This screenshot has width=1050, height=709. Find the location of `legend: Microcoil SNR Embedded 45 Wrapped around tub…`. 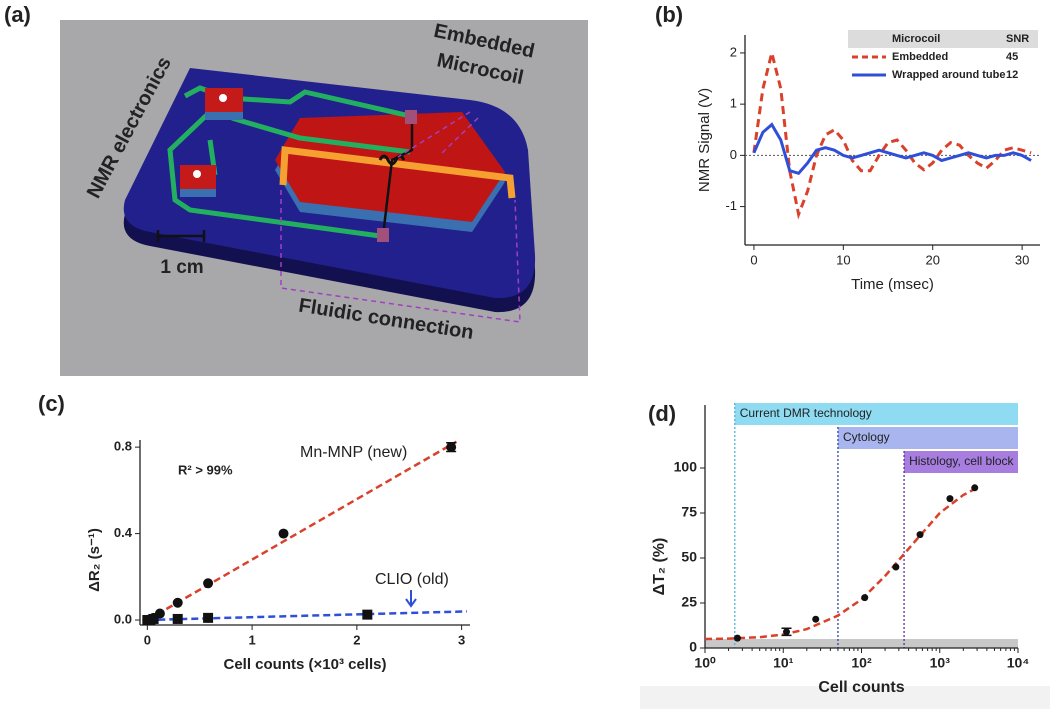

legend: Microcoil SNR Embedded 45 Wrapped around tub… is located at coordinates (943, 57).